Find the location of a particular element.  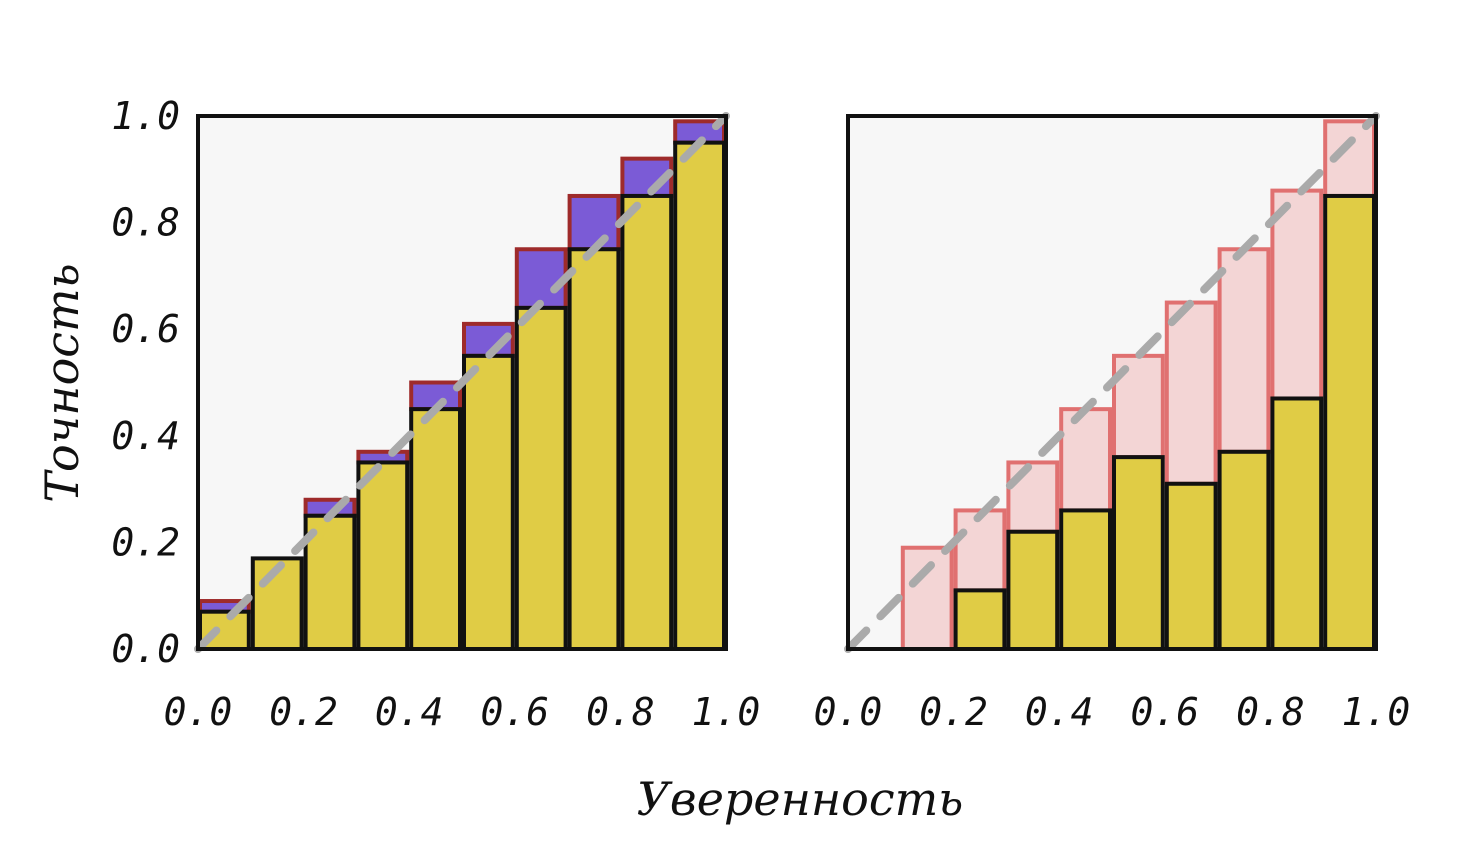

left-x-tick-label: 0.6 is located at coordinates (514, 712).